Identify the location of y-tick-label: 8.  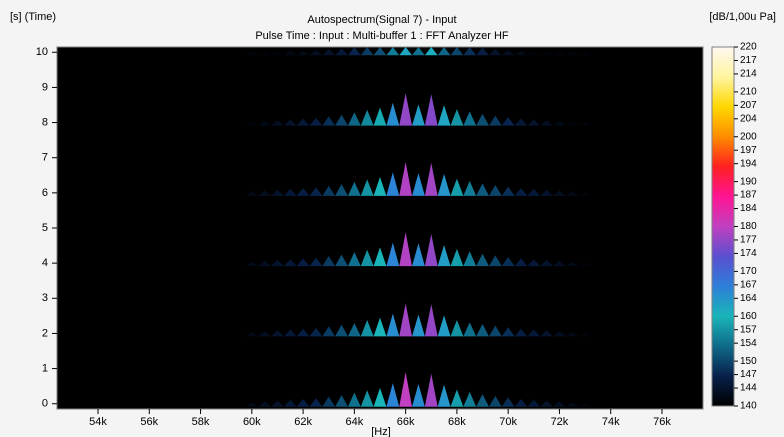
(45, 122).